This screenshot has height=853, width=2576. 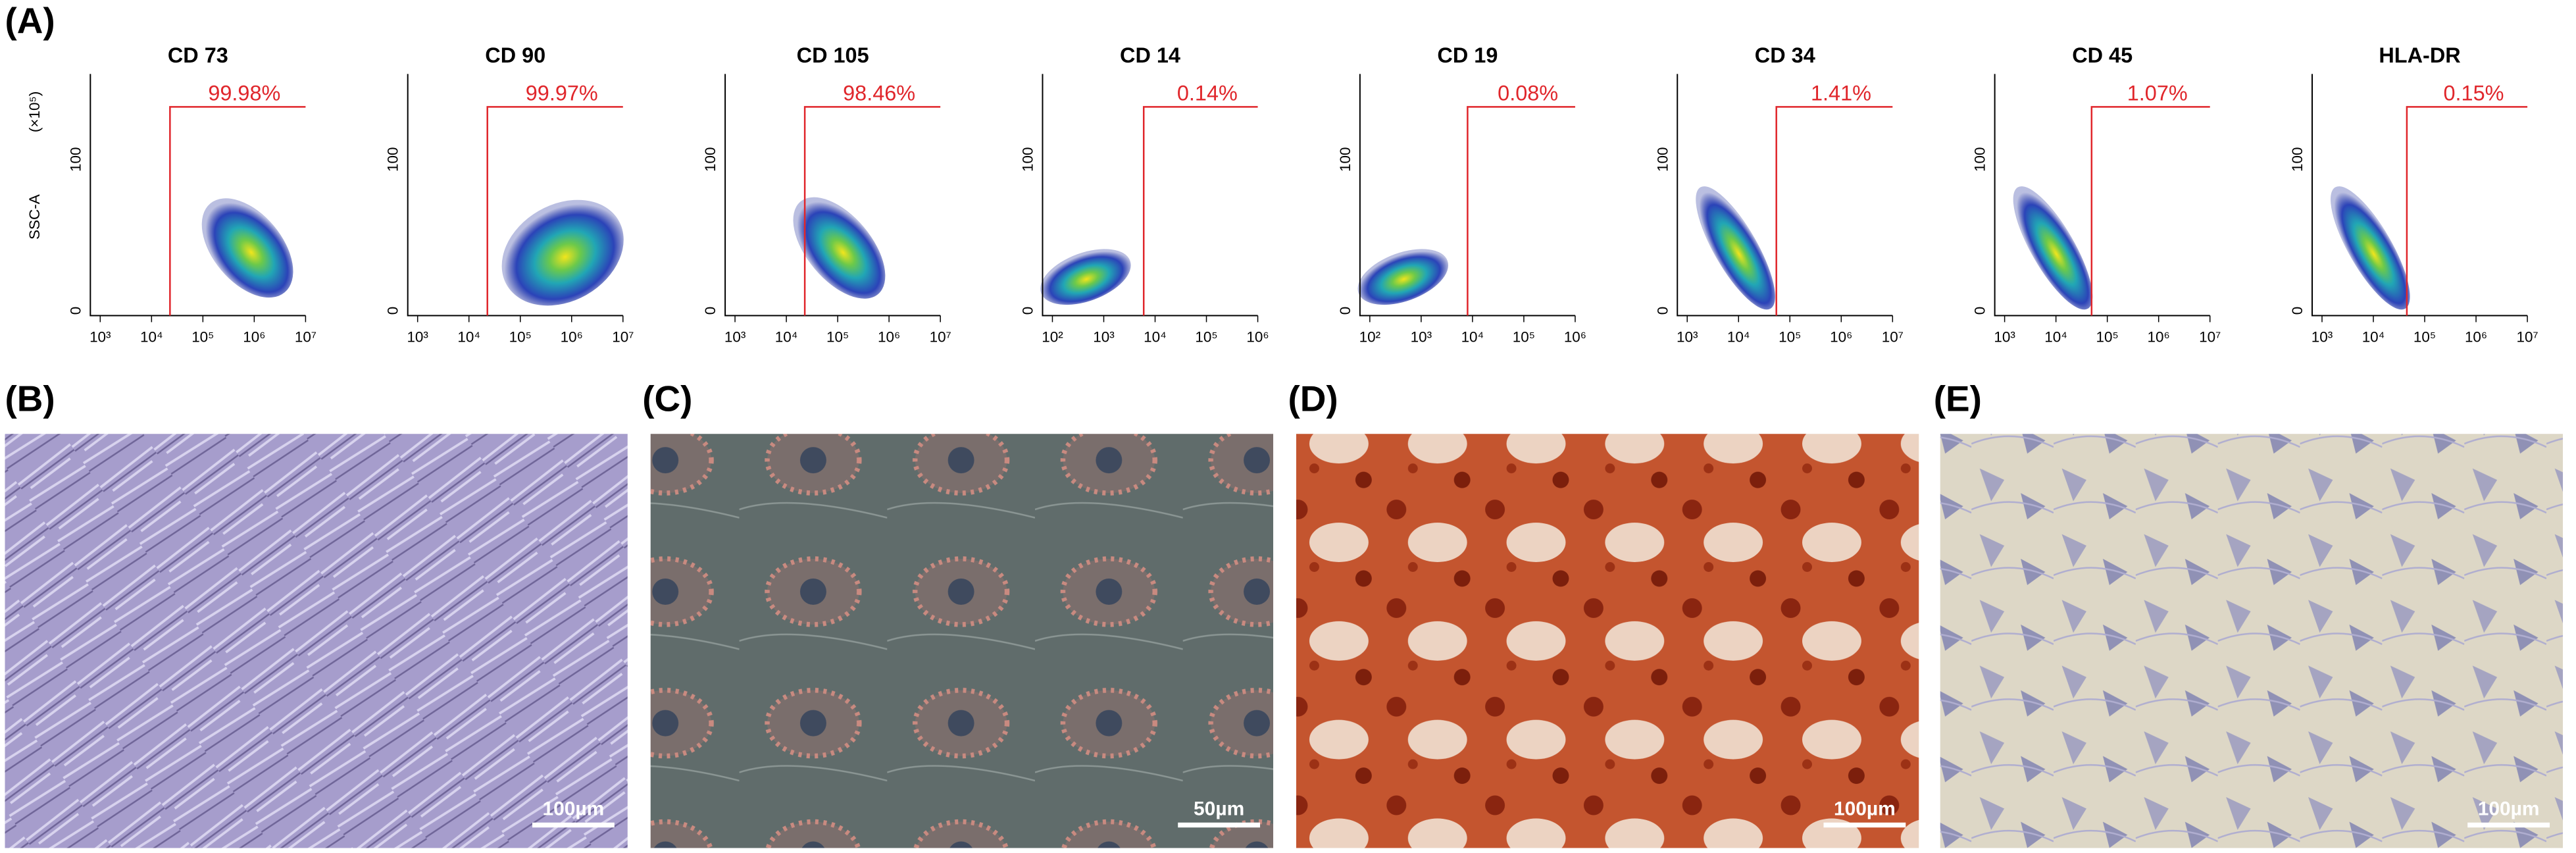 I want to click on panel-label: (C), so click(x=667, y=398).